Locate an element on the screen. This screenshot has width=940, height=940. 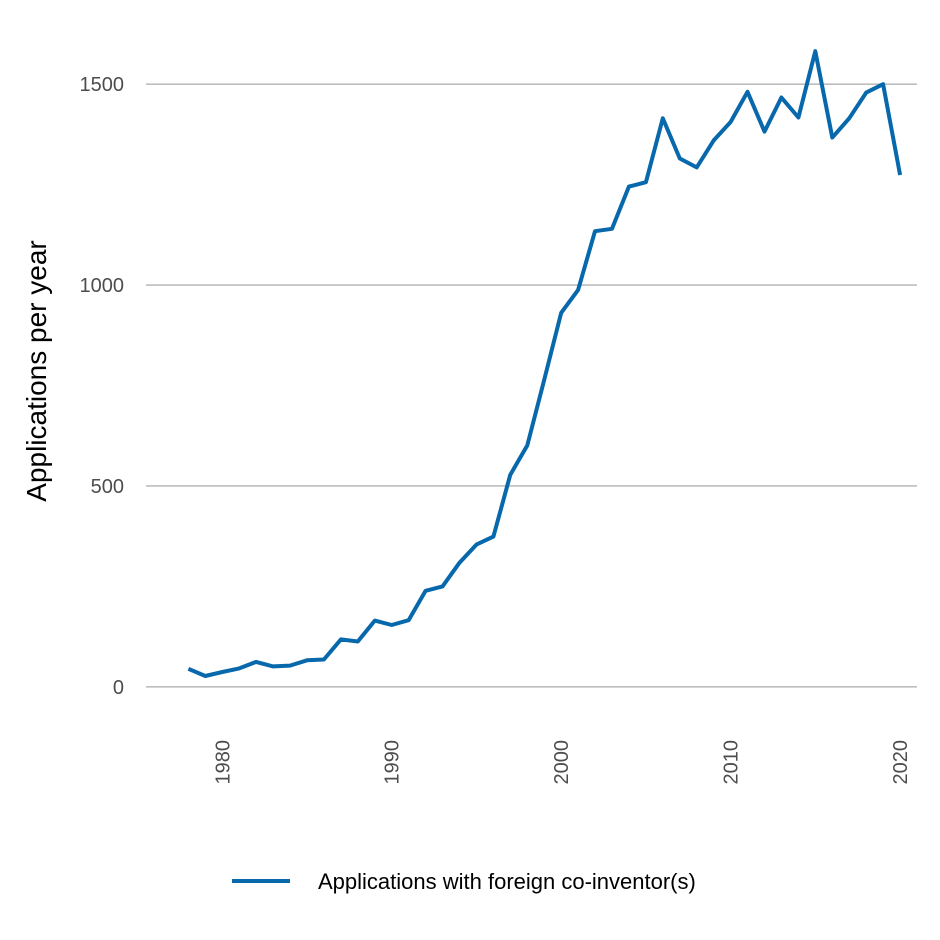
y-tick-label: 500 is located at coordinates (107, 487).